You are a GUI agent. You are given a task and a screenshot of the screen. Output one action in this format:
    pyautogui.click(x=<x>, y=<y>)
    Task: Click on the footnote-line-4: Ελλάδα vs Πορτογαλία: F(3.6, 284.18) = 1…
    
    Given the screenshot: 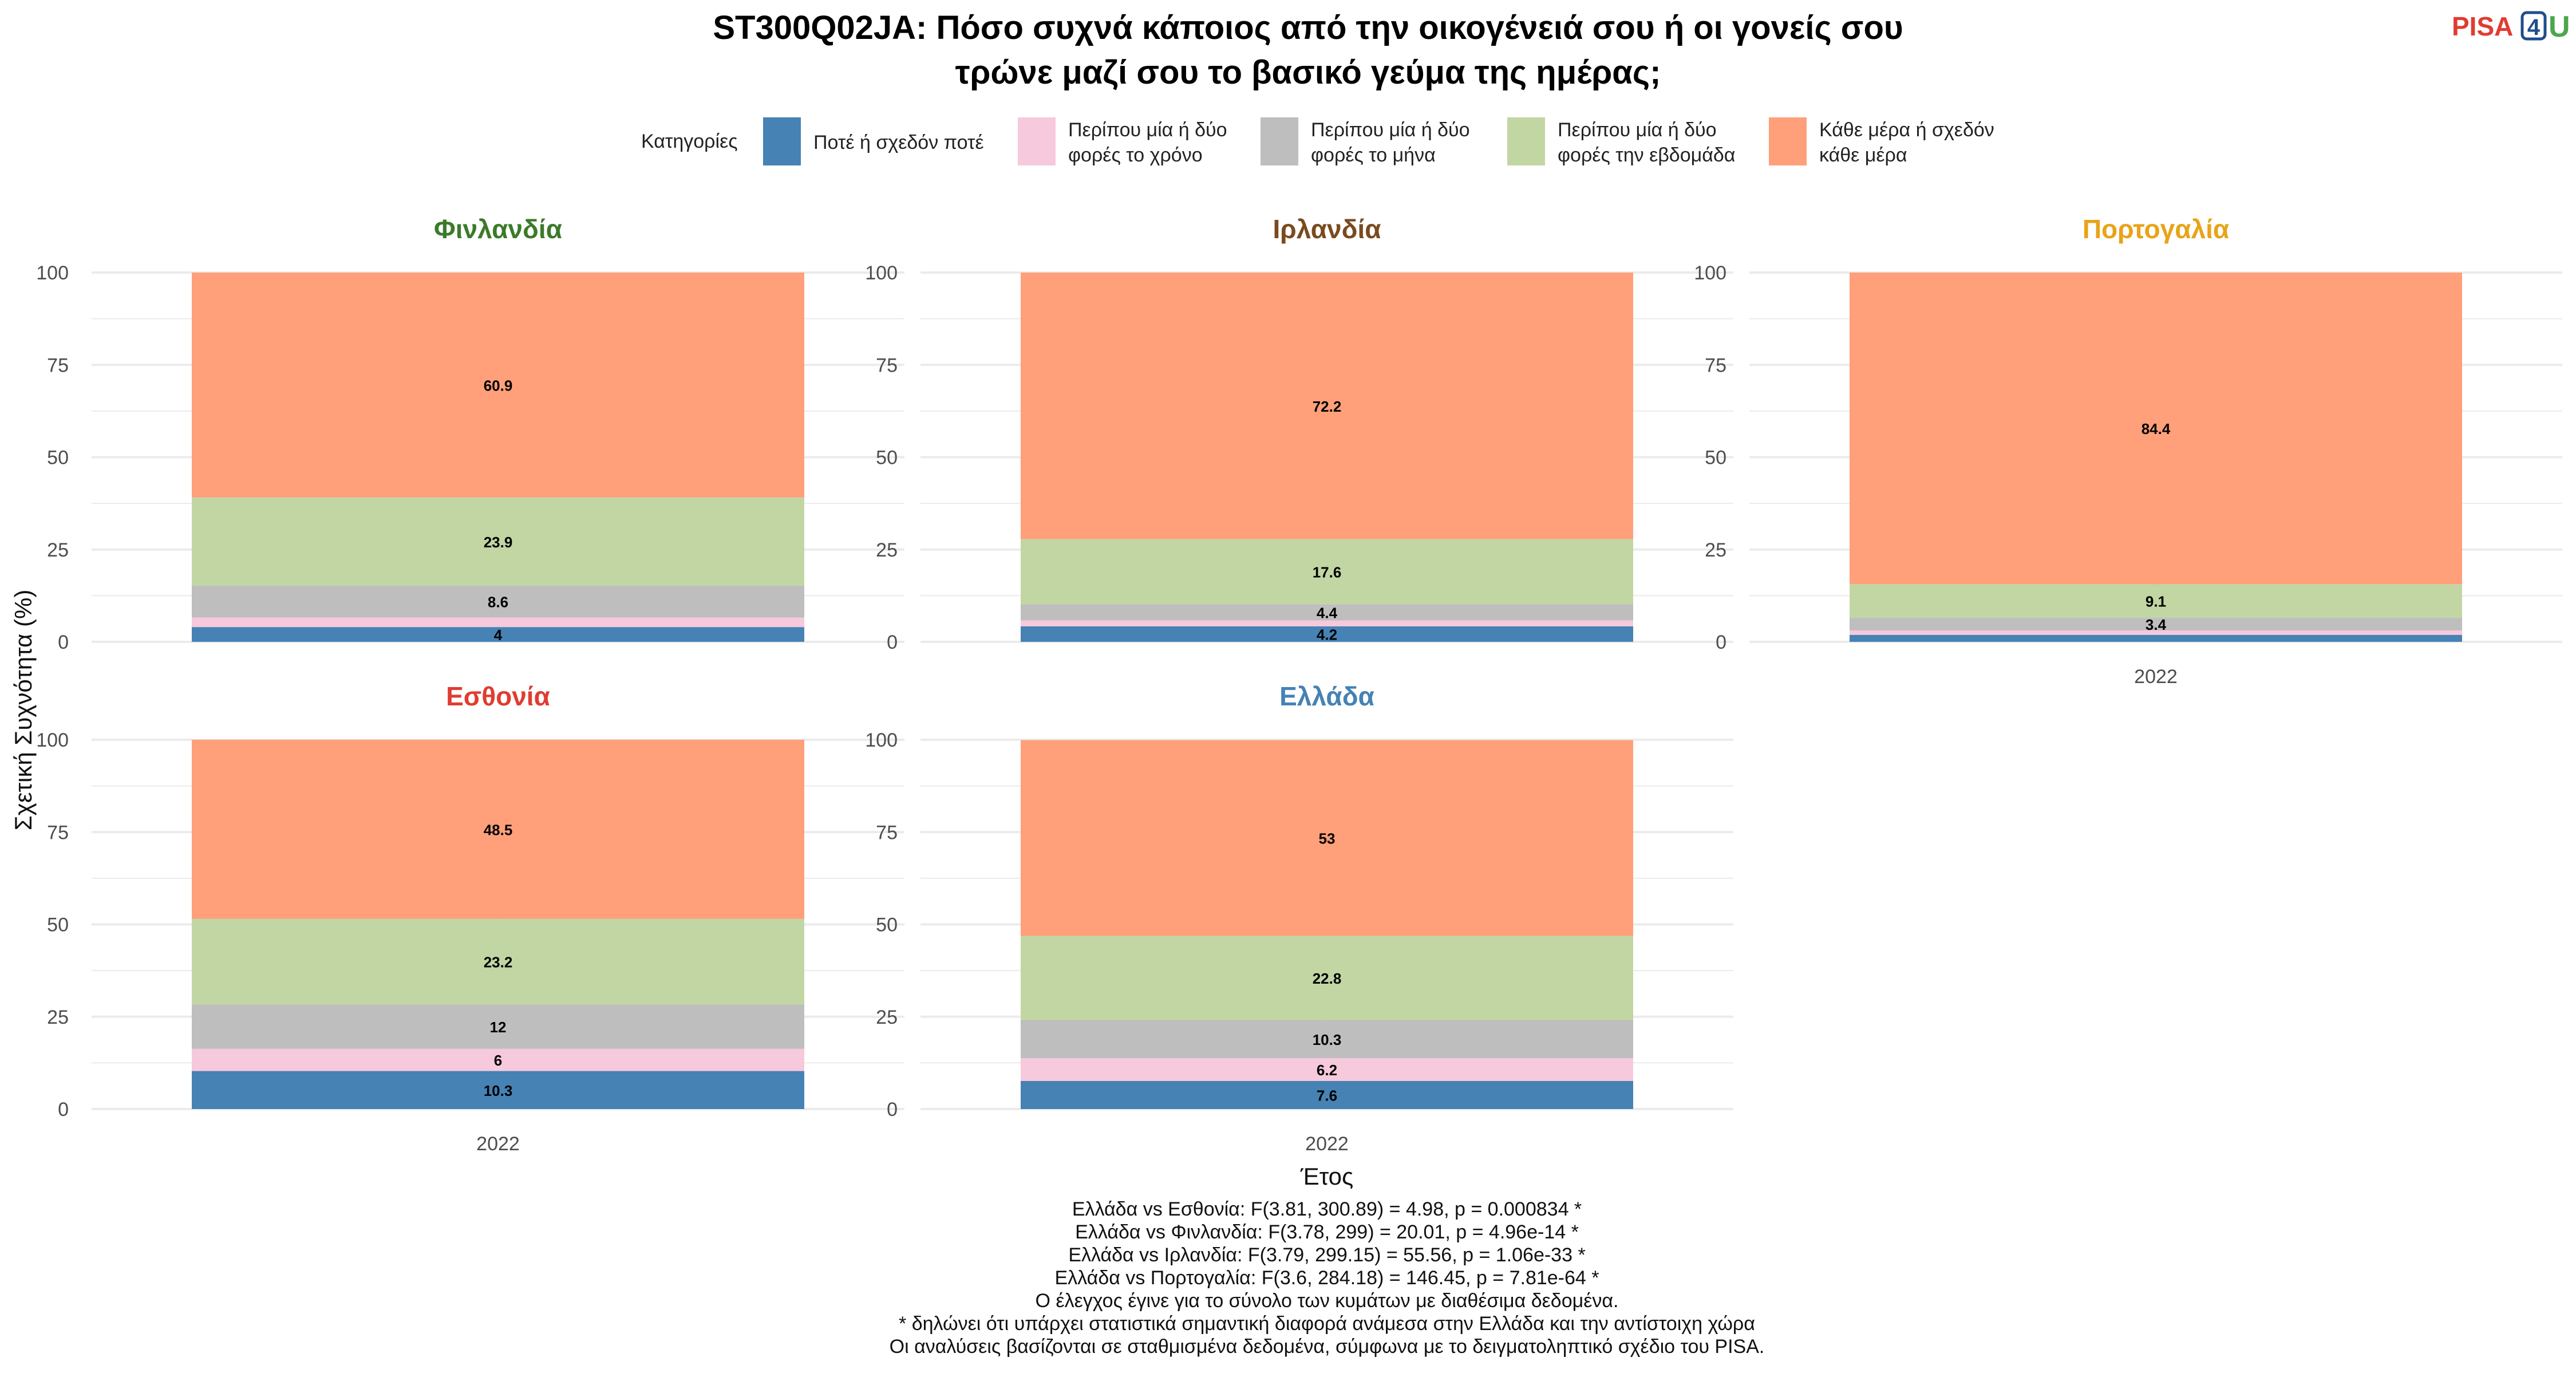 What is the action you would take?
    pyautogui.click(x=1327, y=1278)
    